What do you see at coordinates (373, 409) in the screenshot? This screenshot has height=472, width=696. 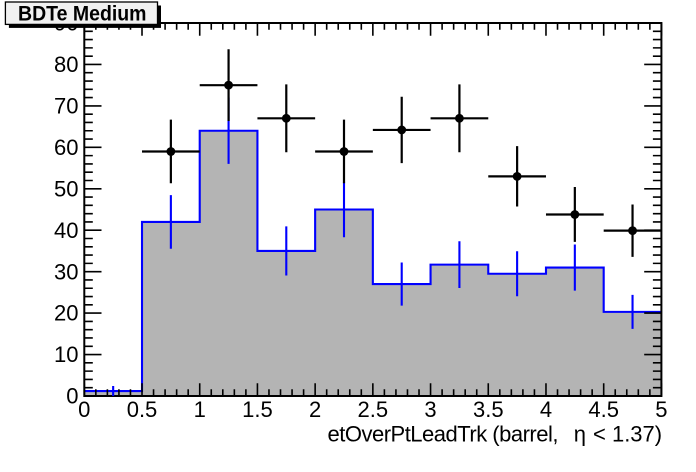 I see `svg-text: 2.5` at bounding box center [373, 409].